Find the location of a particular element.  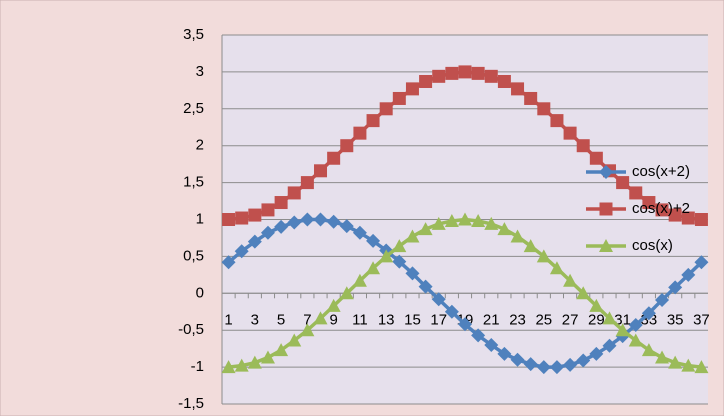

x-tick-label: 5 is located at coordinates (281, 319).